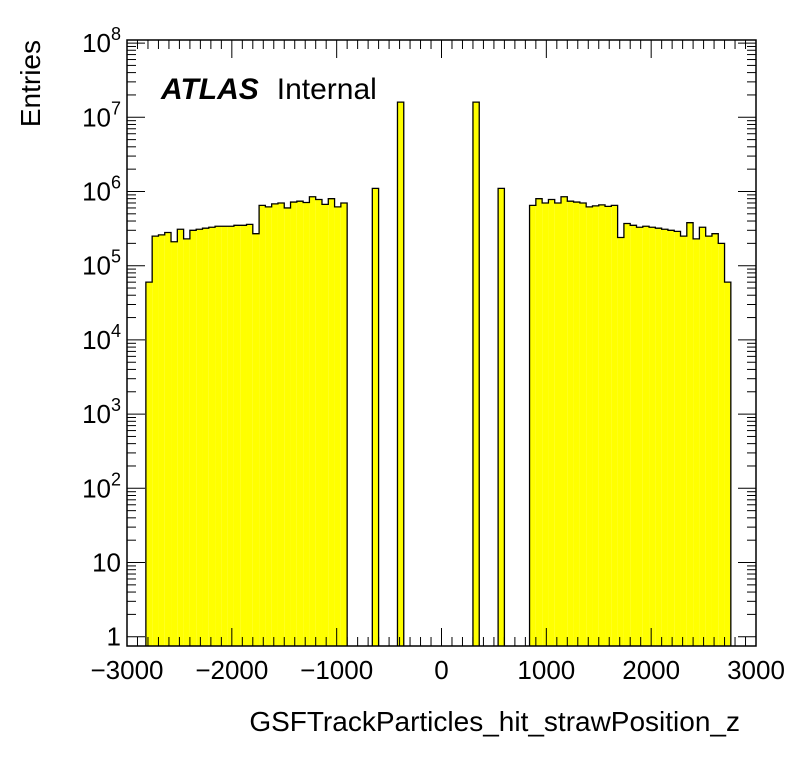  I want to click on y-tick-label: 10², so click(101, 486).